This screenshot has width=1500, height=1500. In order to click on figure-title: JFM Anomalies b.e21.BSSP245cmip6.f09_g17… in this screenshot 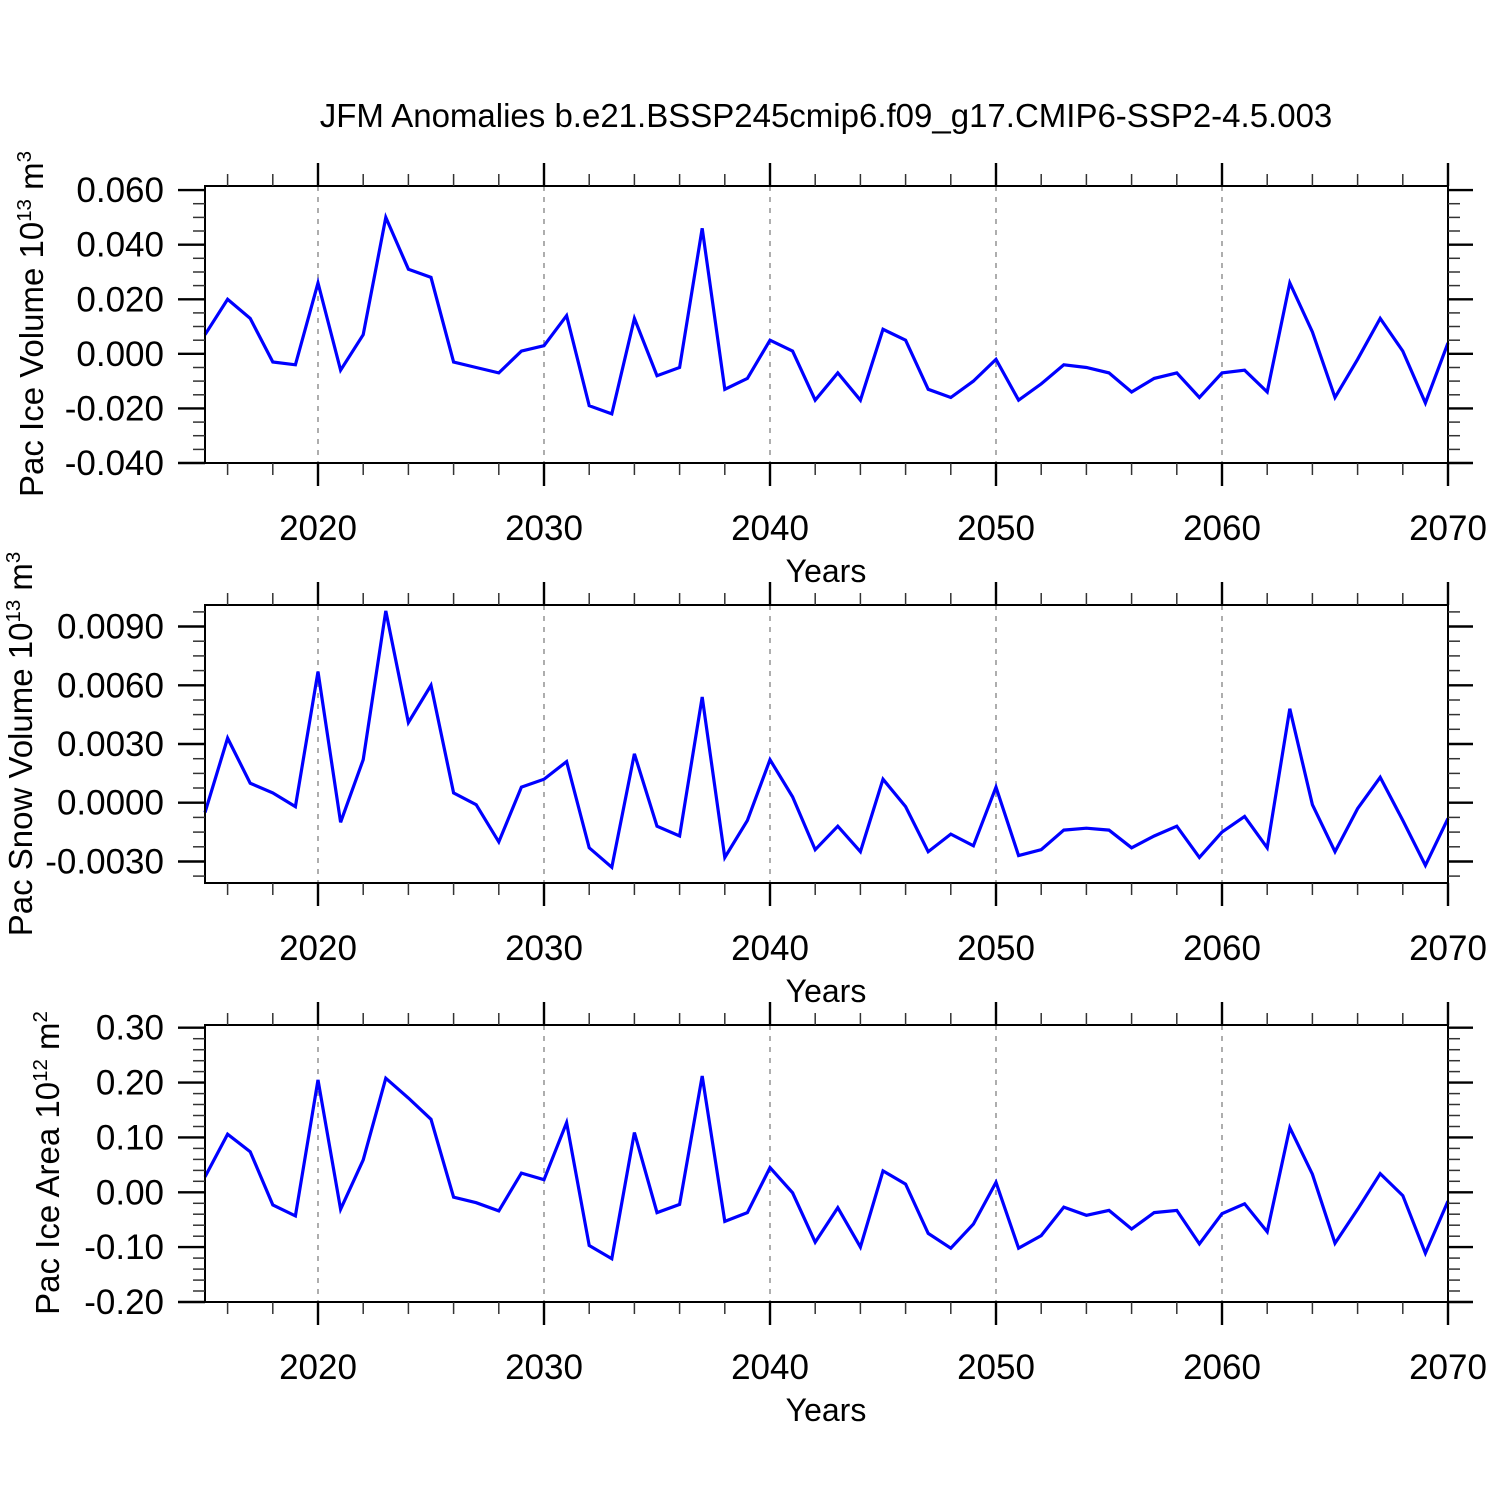, I will do `click(826, 115)`.